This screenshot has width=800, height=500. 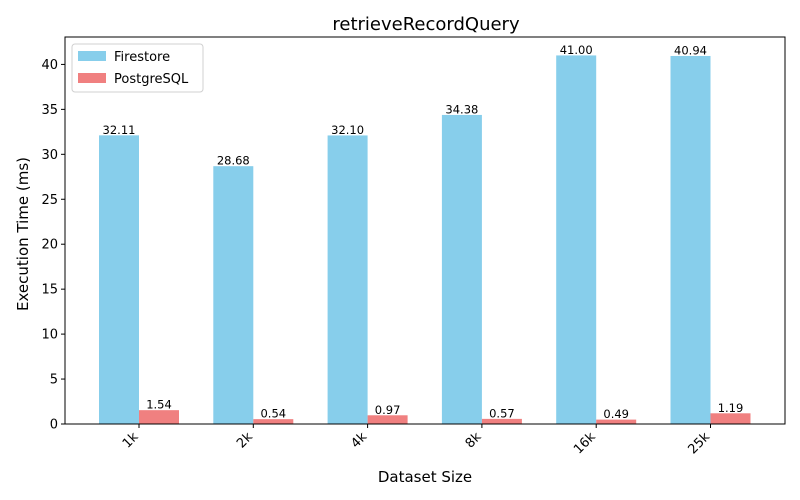 I want to click on x-axis-label: Dataset Size, so click(x=425, y=477).